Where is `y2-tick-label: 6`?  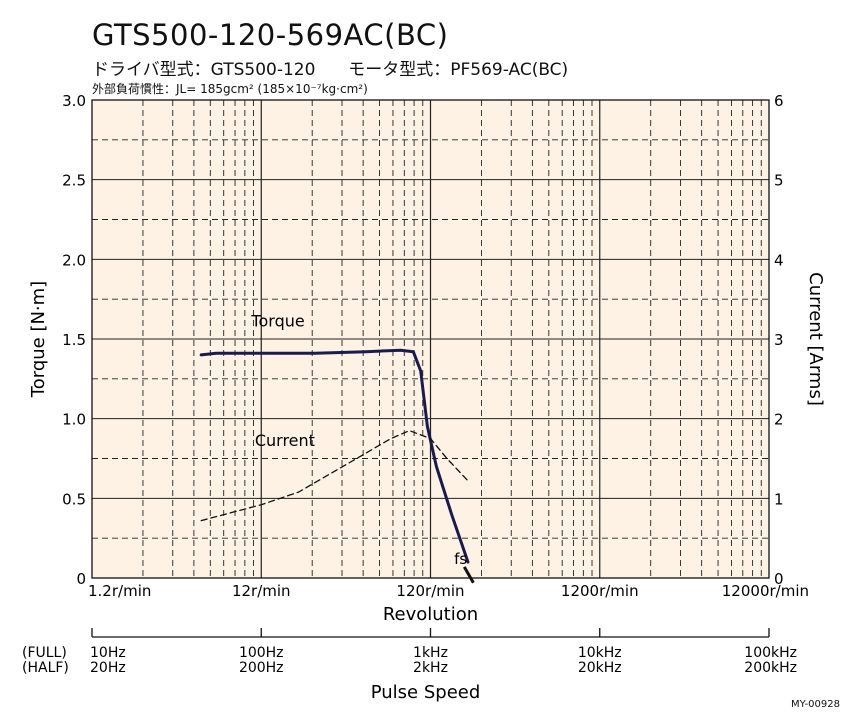
y2-tick-label: 6 is located at coordinates (779, 101).